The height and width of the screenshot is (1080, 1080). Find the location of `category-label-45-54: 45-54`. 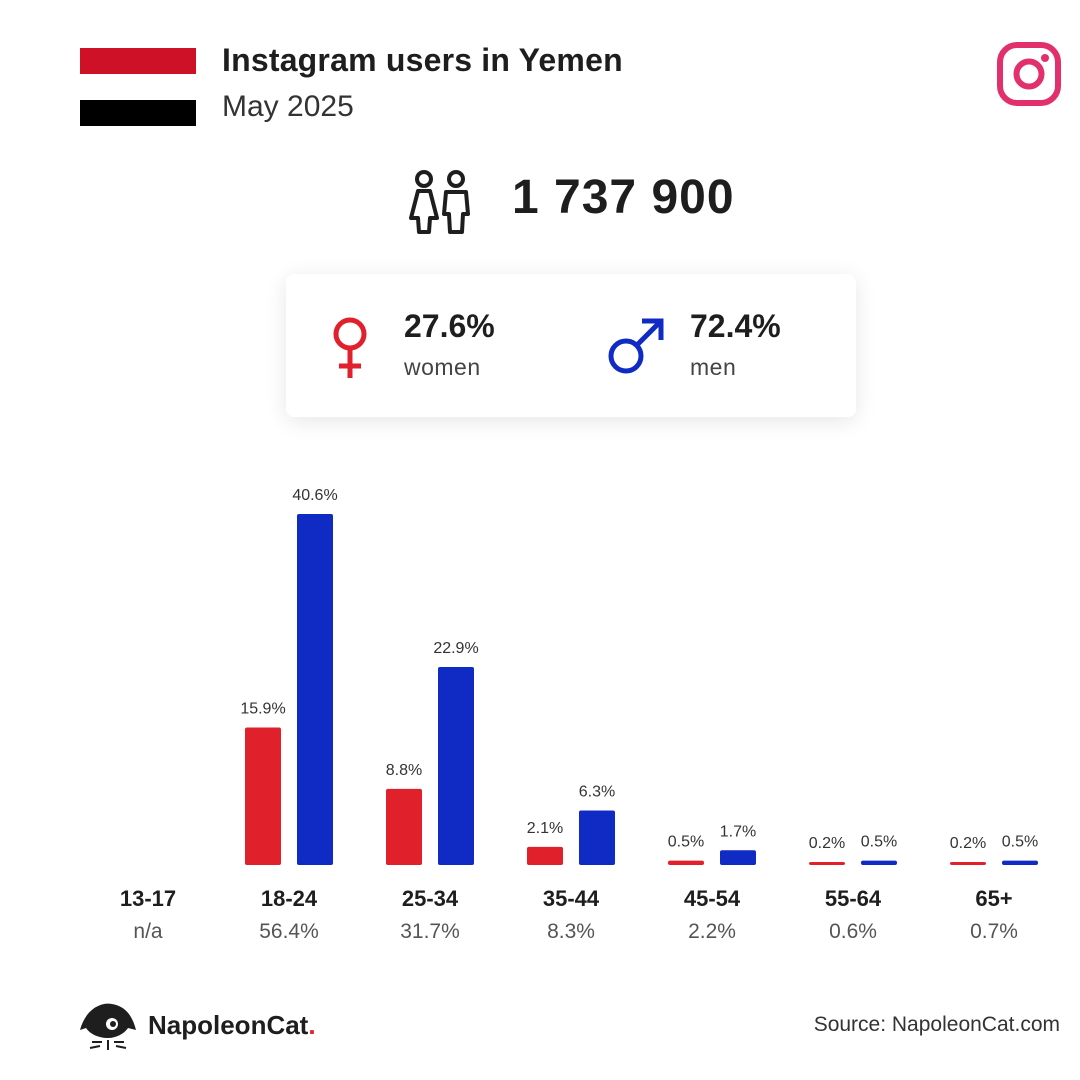

category-label-45-54: 45-54 is located at coordinates (712, 898).